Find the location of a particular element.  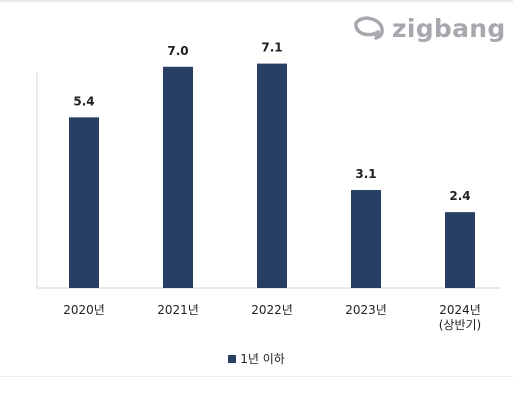

category-label-3: 2023년 is located at coordinates (366, 310).